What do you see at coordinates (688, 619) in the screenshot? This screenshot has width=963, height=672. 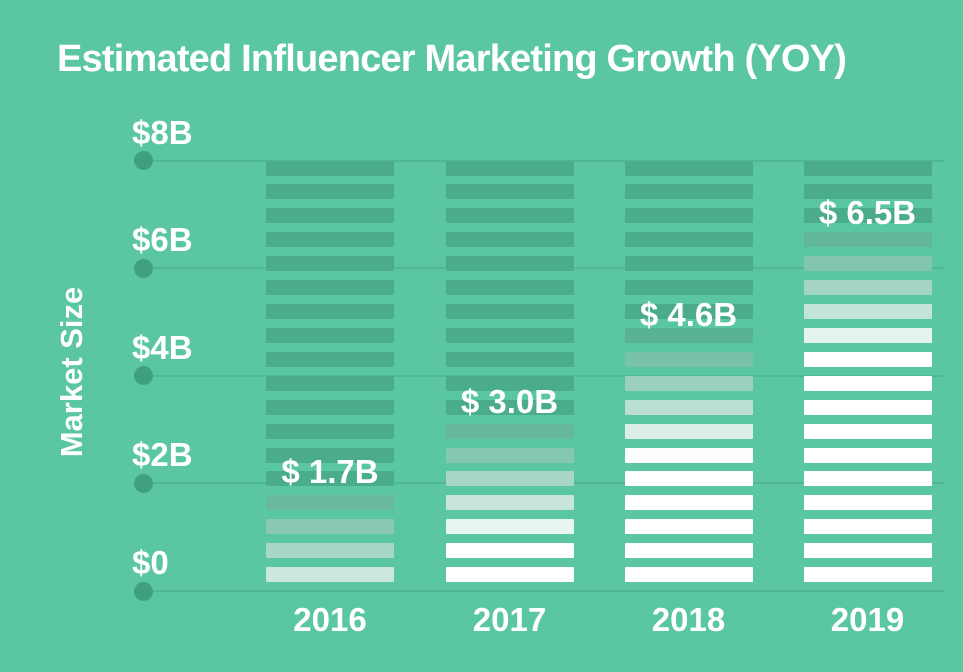 I see `x-tick-label-2018: 2018` at bounding box center [688, 619].